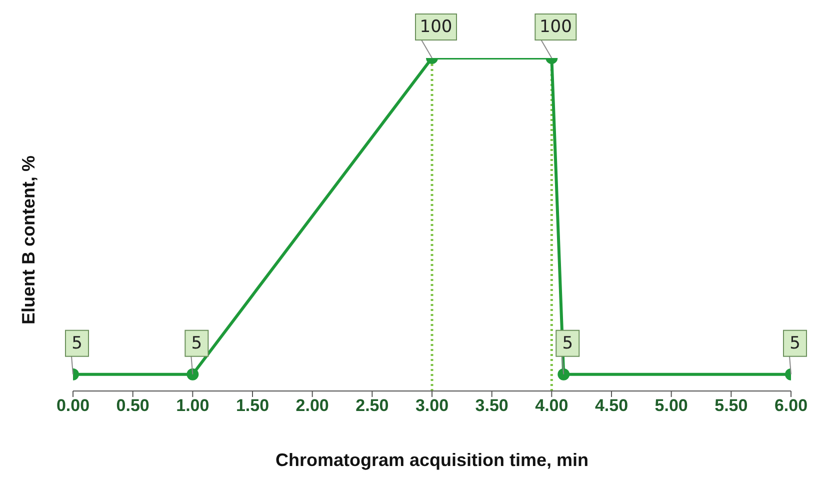 This screenshot has width=839, height=479. Describe the element at coordinates (551, 406) in the screenshot. I see `x-tick-label: 4.00` at that location.